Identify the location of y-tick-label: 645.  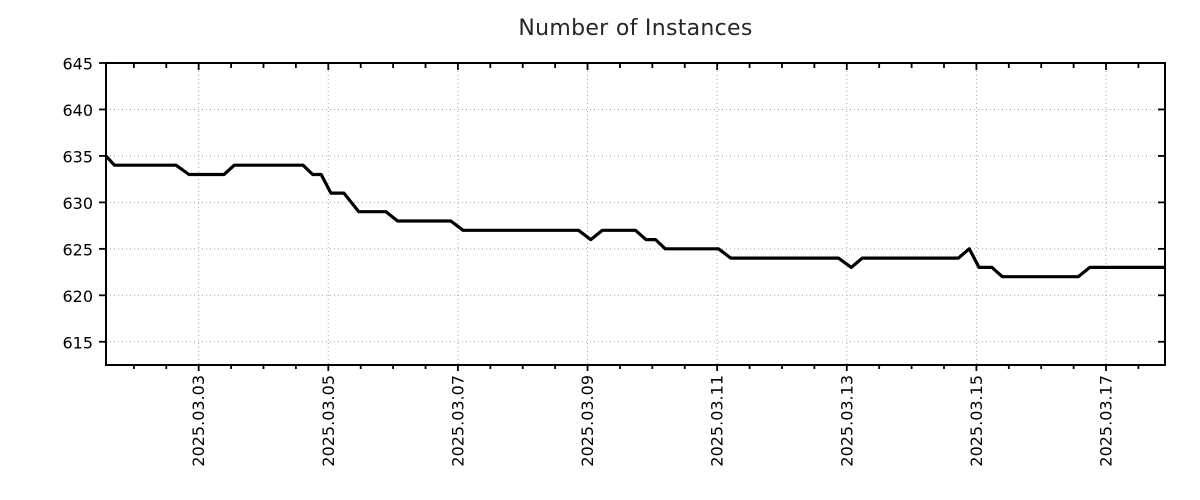
(77, 64).